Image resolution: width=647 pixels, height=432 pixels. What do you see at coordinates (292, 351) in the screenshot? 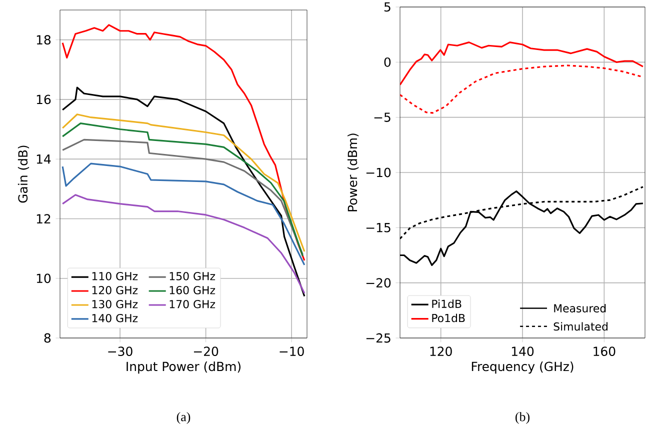
I see `x-tick-label: −10` at bounding box center [292, 351].